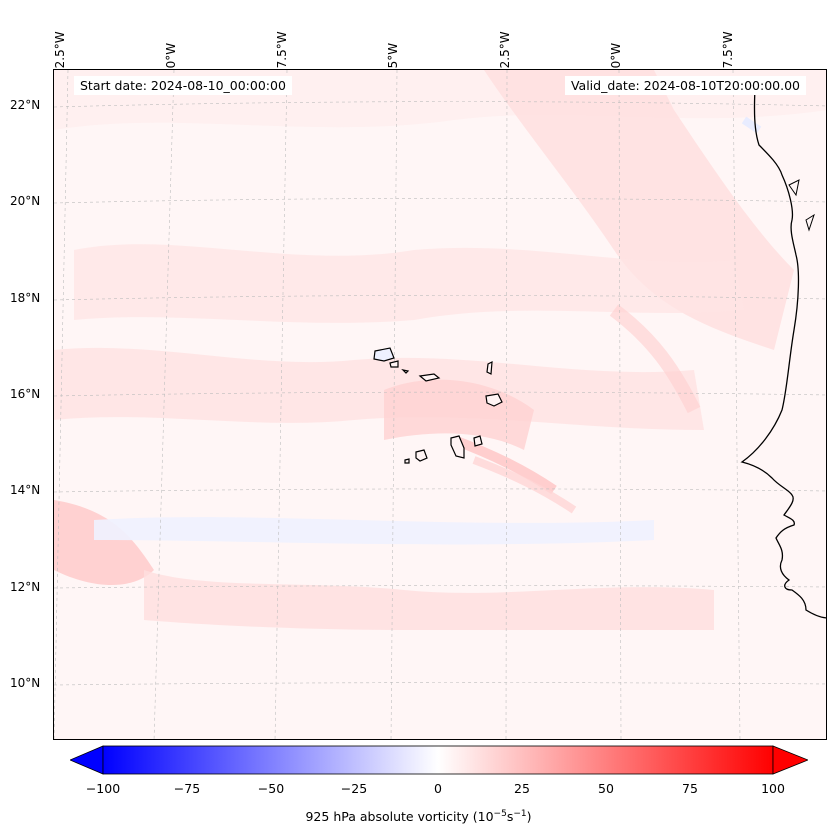 Image resolution: width=837 pixels, height=839 pixels. I want to click on africa-coastline, so click(783, 353).